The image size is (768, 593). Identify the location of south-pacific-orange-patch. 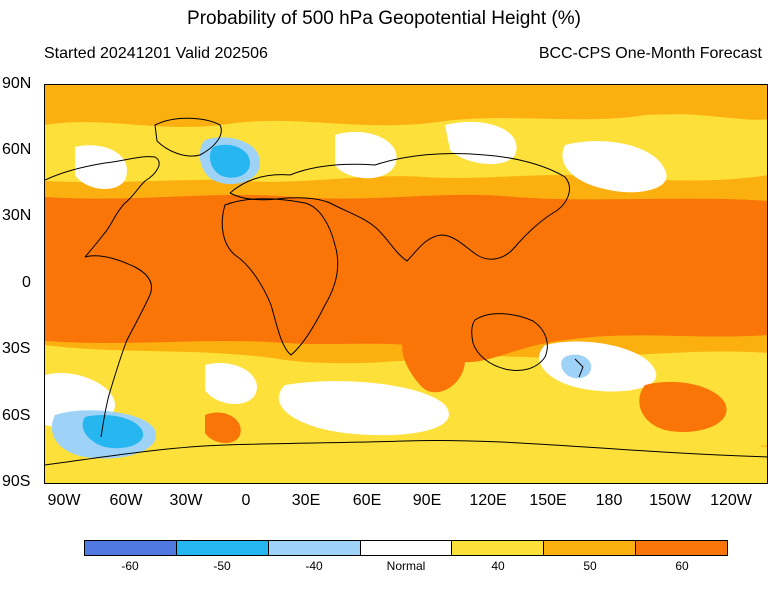
(683, 406).